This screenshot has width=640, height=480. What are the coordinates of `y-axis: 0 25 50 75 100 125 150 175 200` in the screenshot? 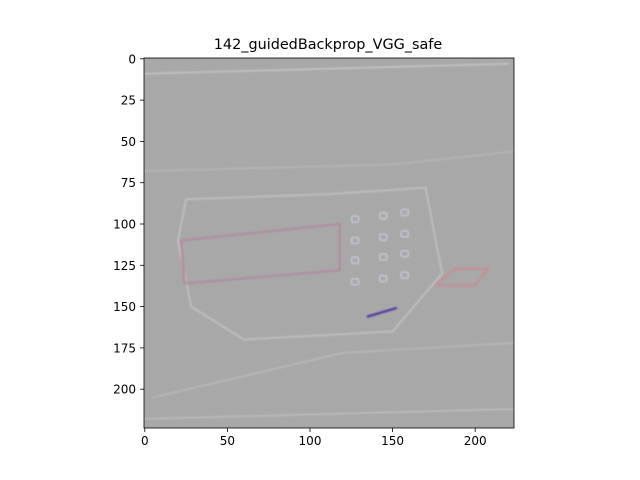 It's located at (128, 224).